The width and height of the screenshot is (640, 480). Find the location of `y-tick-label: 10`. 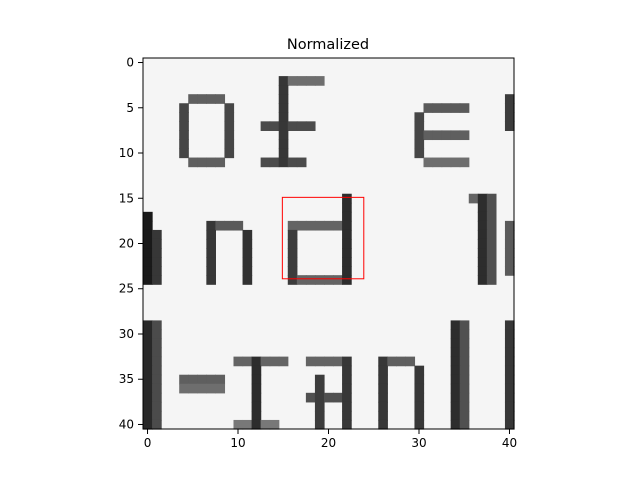

y-tick-label: 10 is located at coordinates (126, 153).